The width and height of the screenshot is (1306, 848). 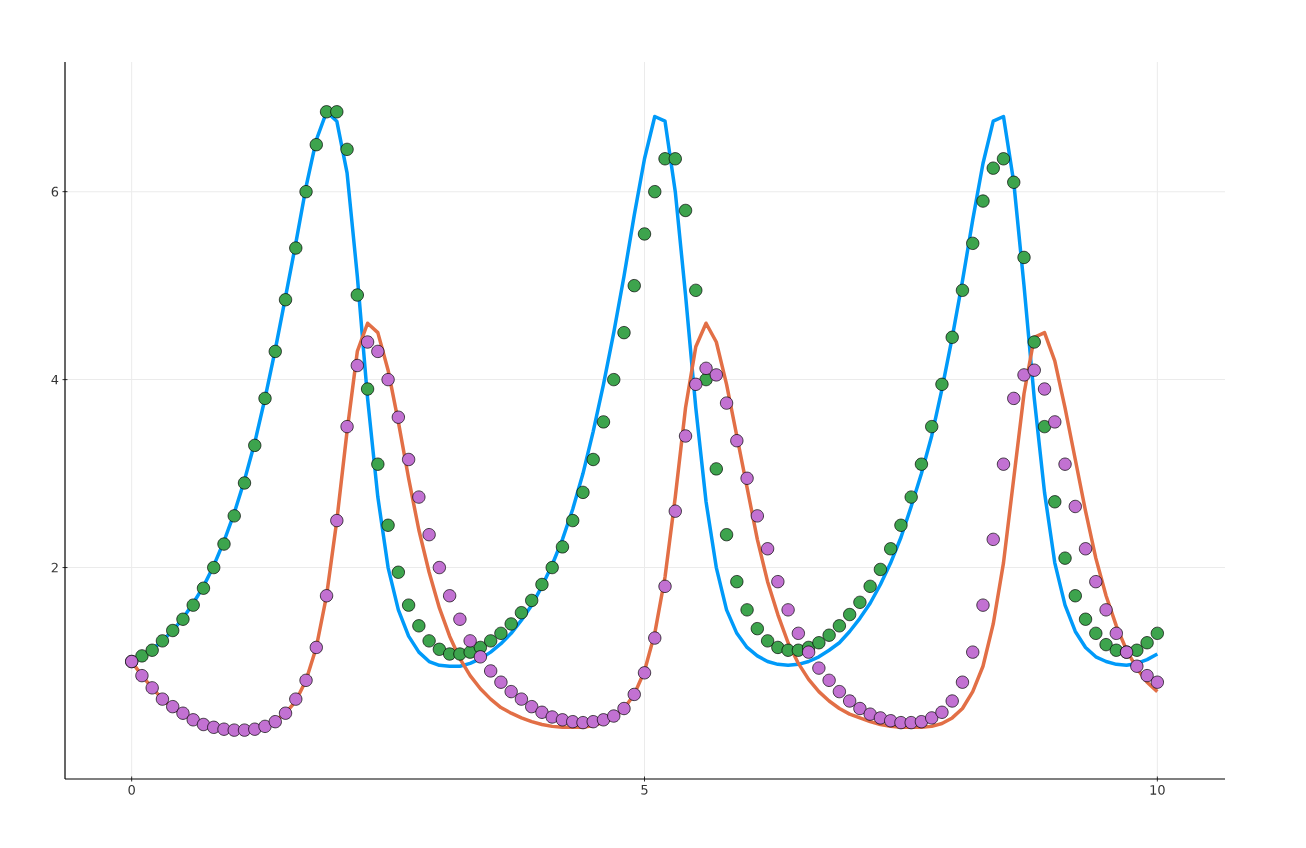 What do you see at coordinates (55, 379) in the screenshot?
I see `y-tick-label: 4` at bounding box center [55, 379].